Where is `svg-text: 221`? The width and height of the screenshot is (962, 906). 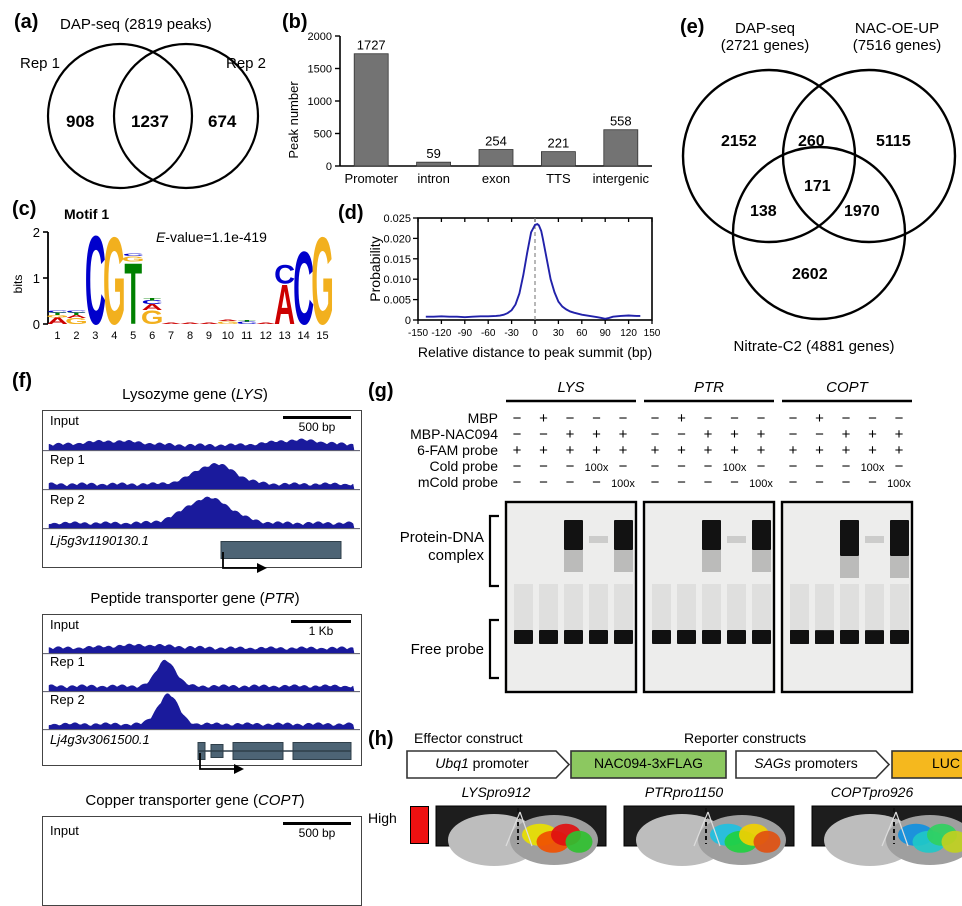
svg-text: 221 is located at coordinates (559, 143).